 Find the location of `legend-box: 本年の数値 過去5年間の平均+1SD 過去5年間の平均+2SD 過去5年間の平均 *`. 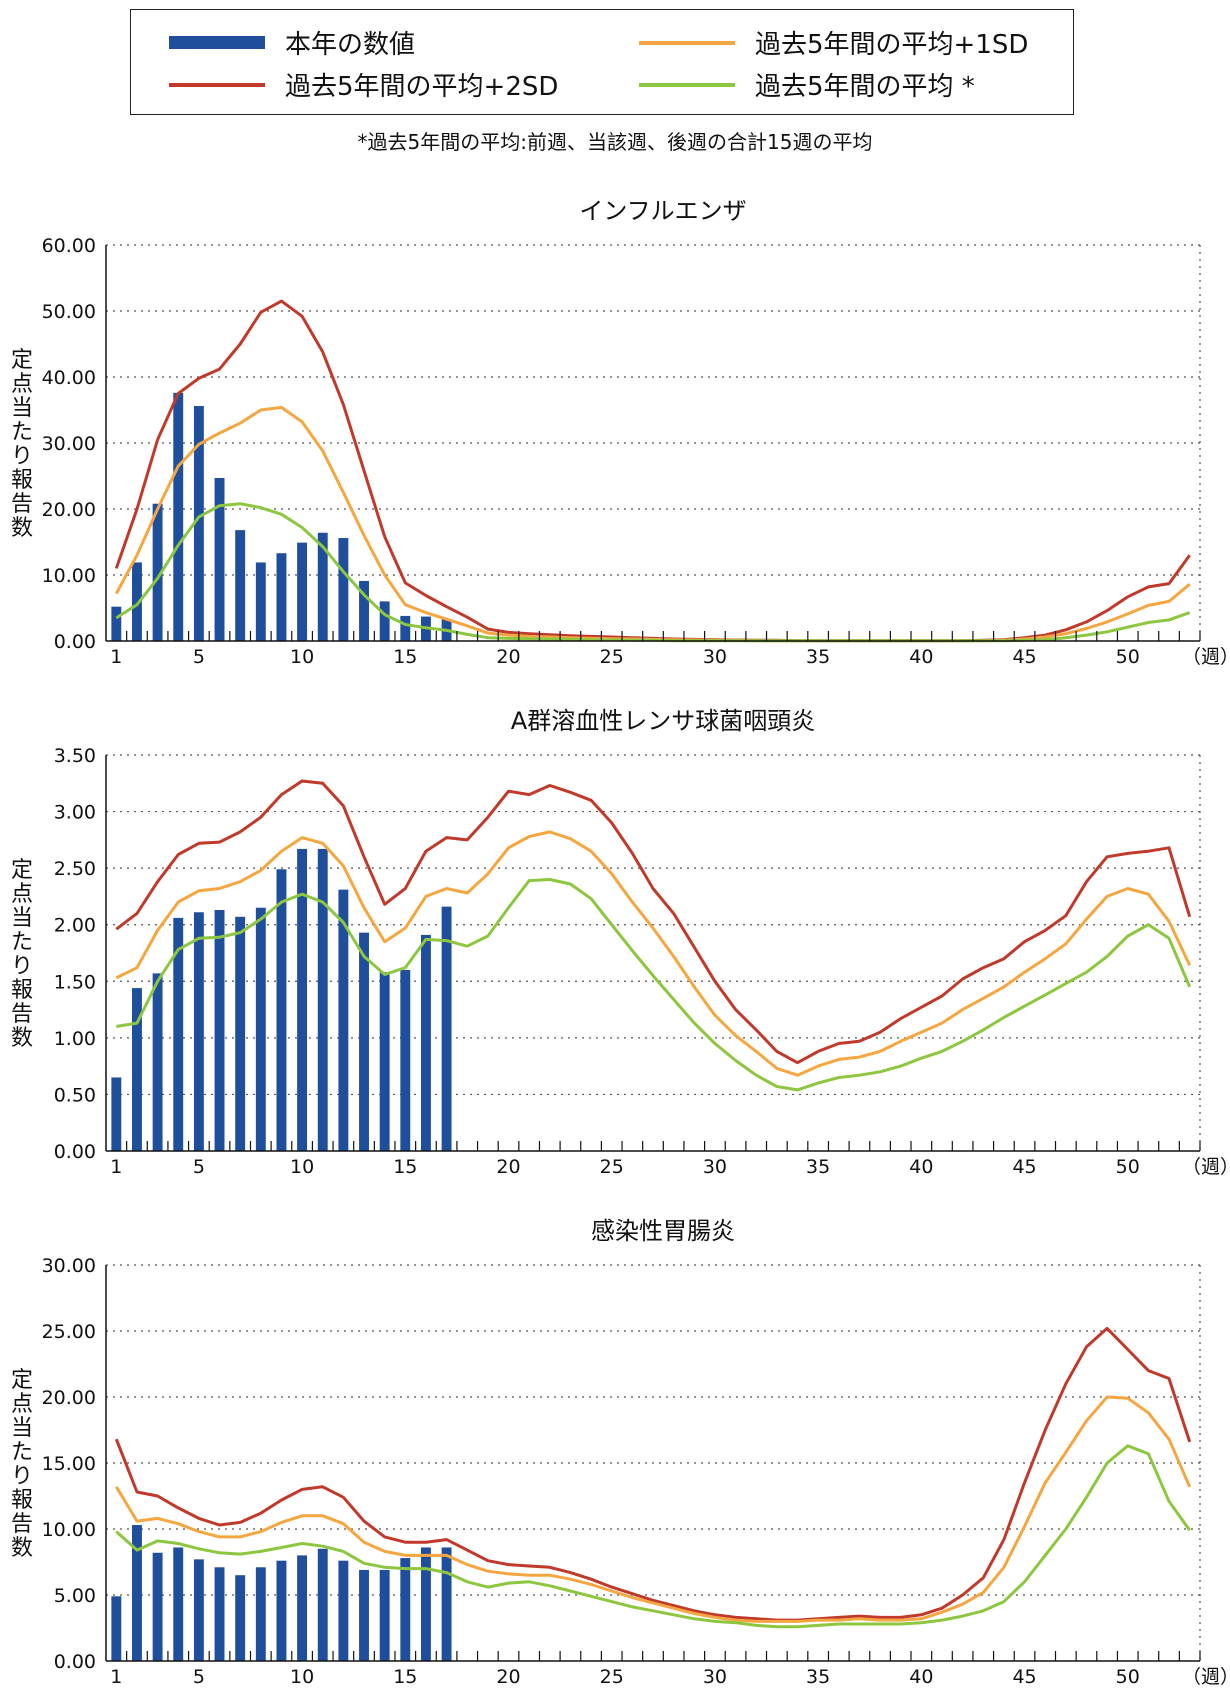

legend-box: 本年の数値 過去5年間の平均+1SD 過去5年間の平均+2SD 過去5年間の平均 * is located at coordinates (602, 62).